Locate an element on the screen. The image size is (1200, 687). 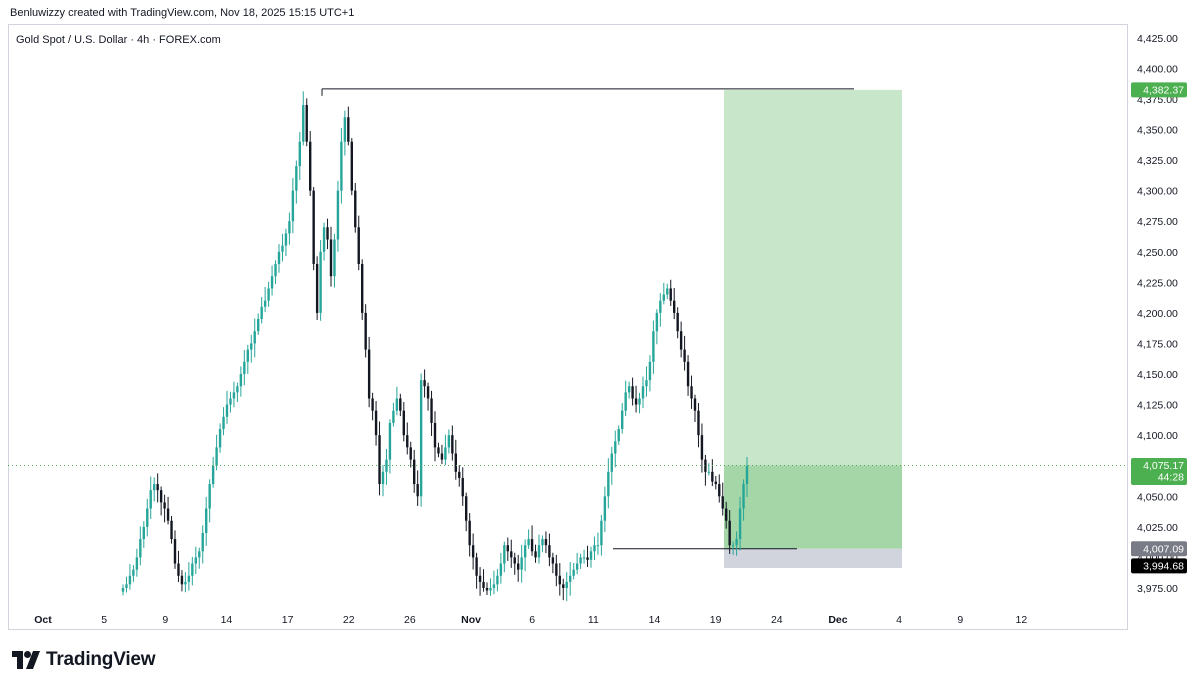
price-tick-label: 4,125.00 is located at coordinates (1157, 406).